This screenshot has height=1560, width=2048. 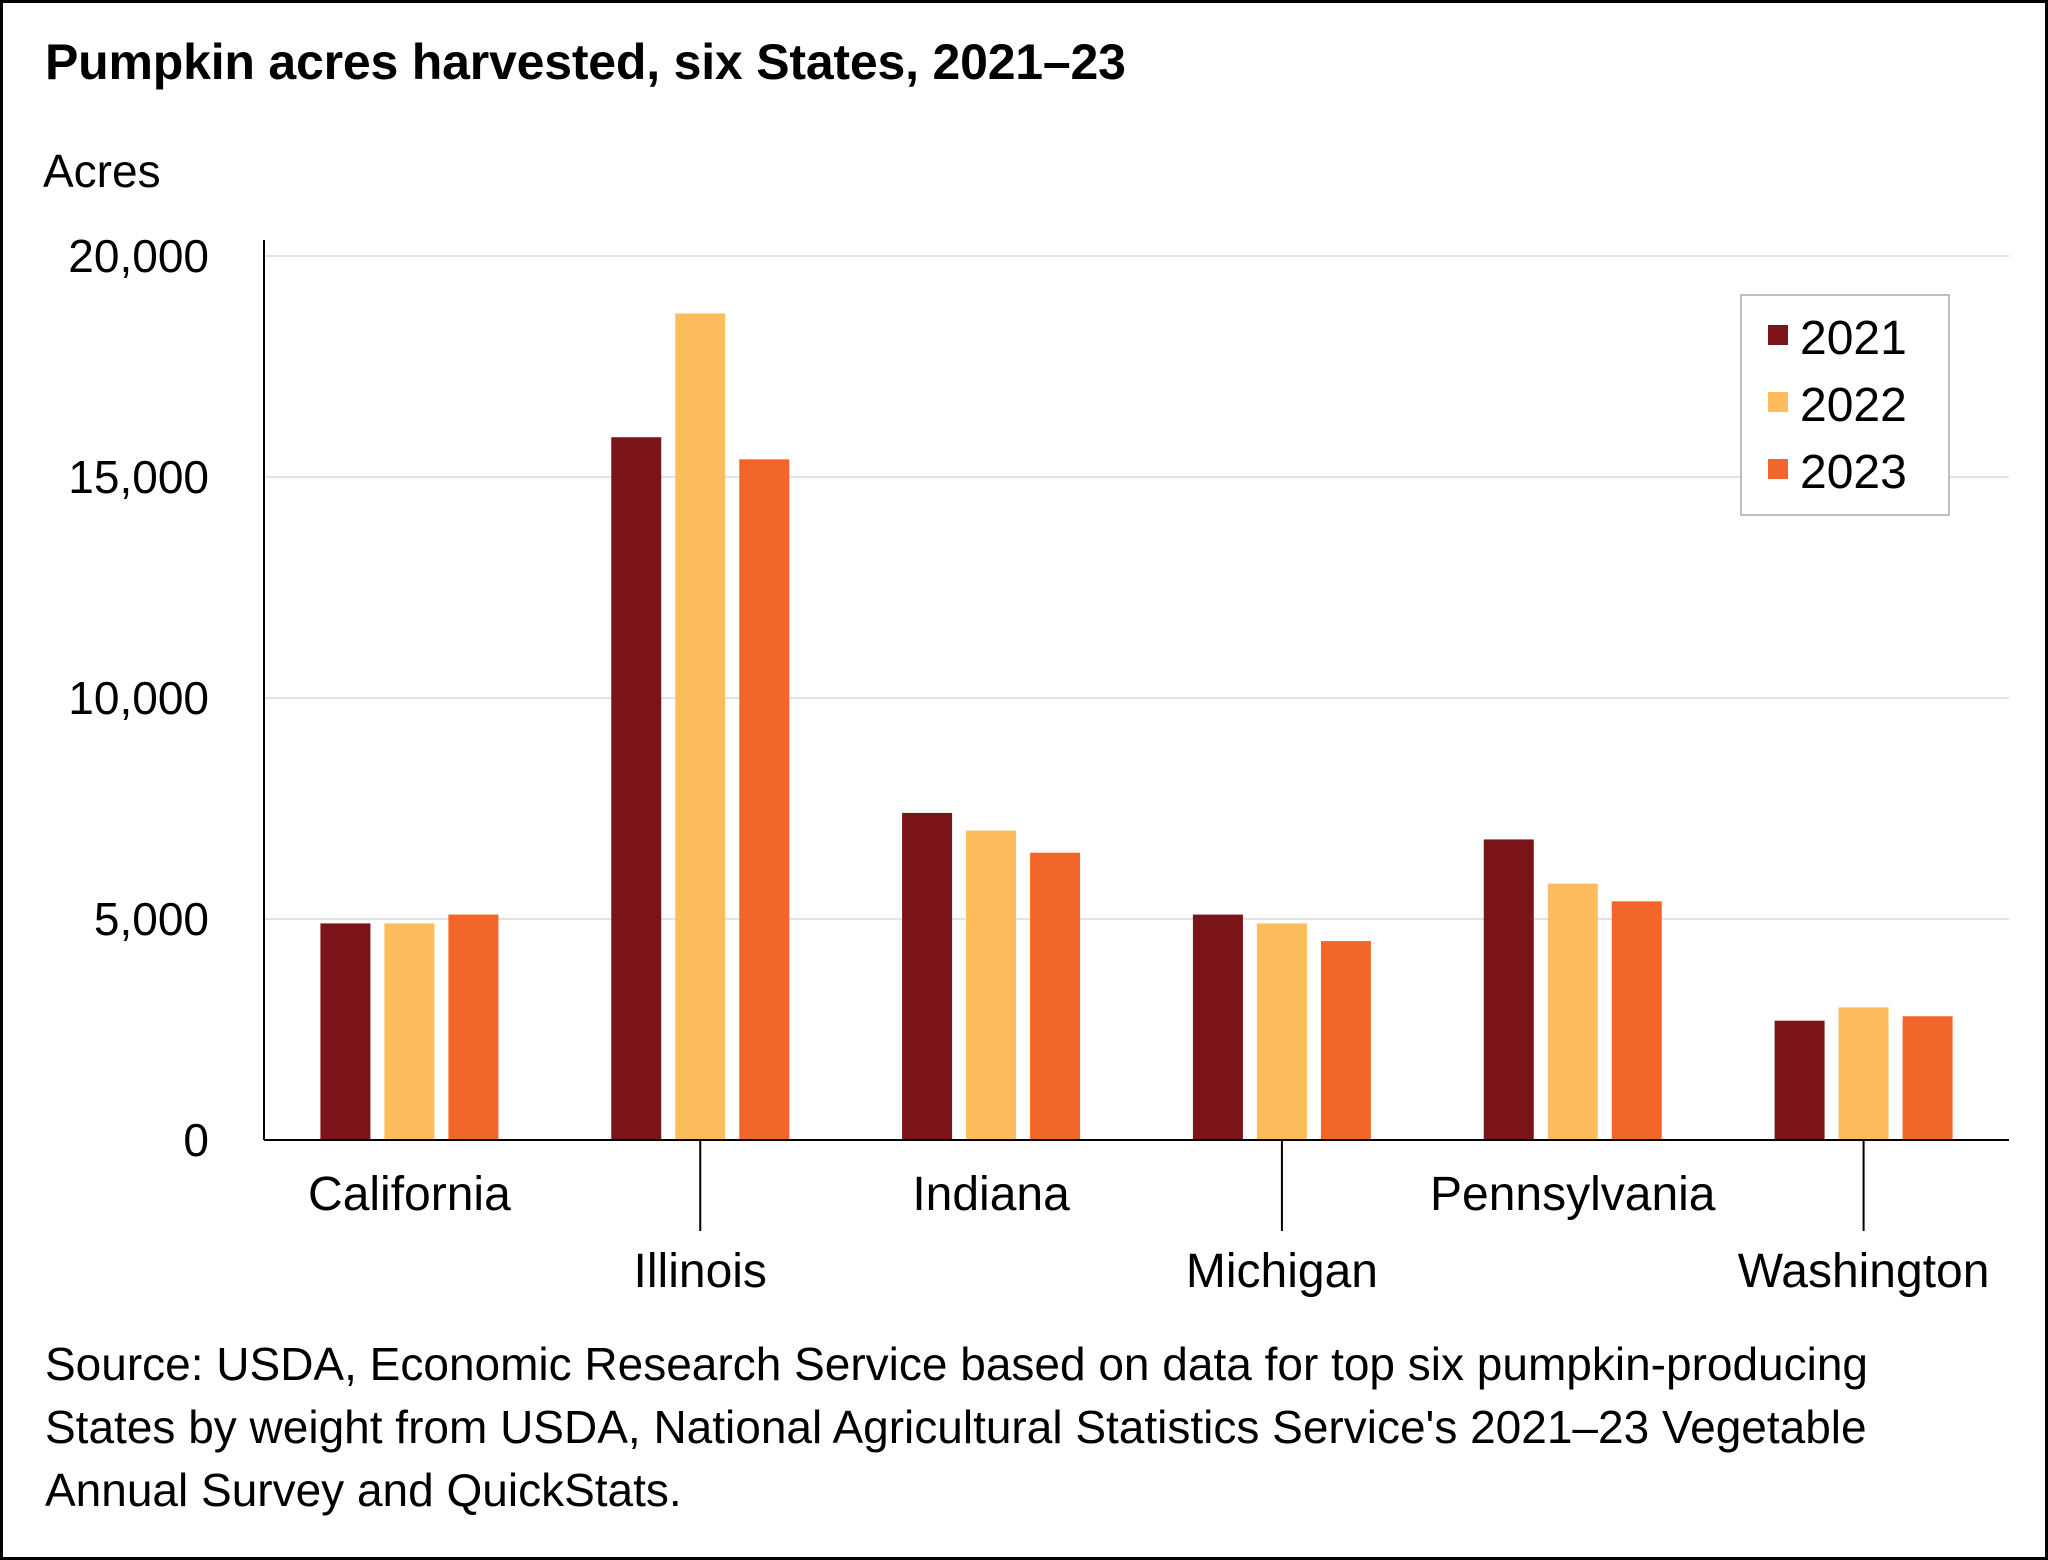 What do you see at coordinates (1853, 472) in the screenshot?
I see `legend-label: 2023` at bounding box center [1853, 472].